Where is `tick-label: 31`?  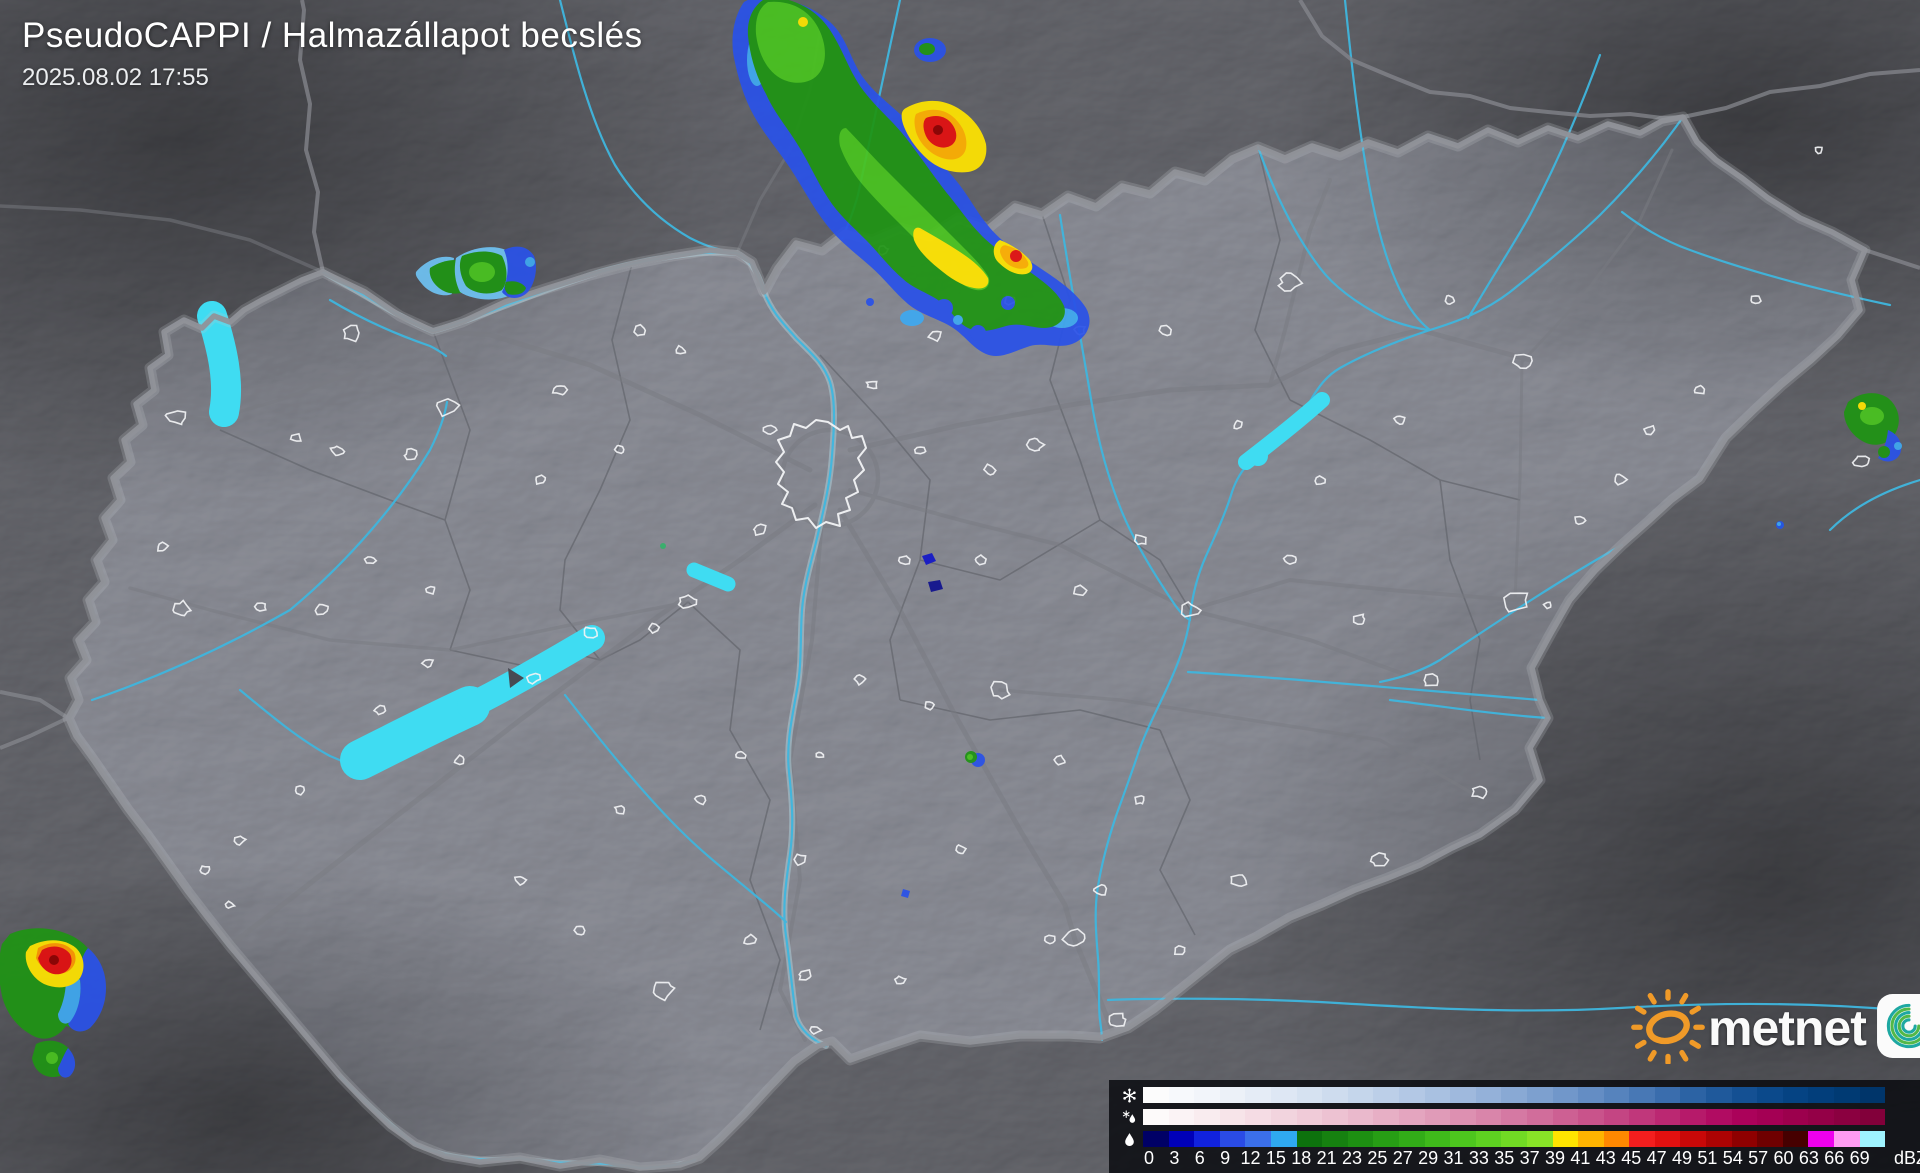
tick-label: 31 is located at coordinates (1453, 1158).